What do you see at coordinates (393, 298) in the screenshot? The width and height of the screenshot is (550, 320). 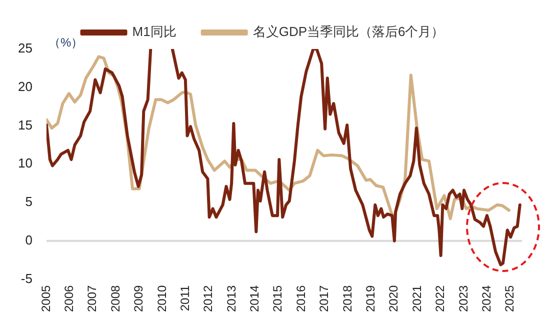 I see `x-tick-label: 2020` at bounding box center [393, 298].